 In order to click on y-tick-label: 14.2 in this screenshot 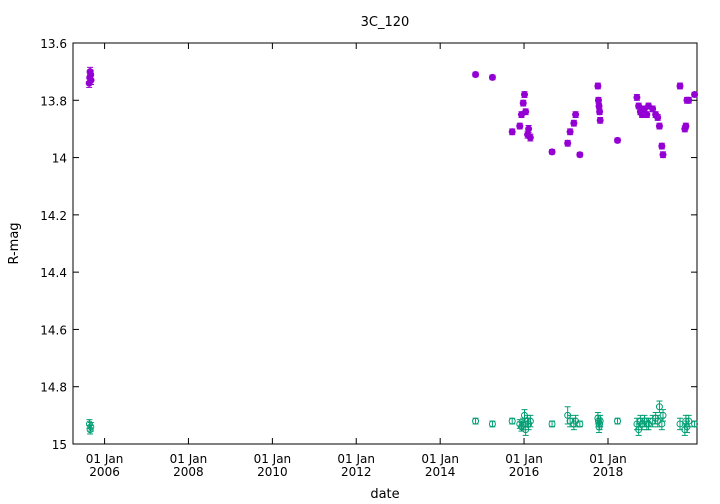, I will do `click(53, 216)`.